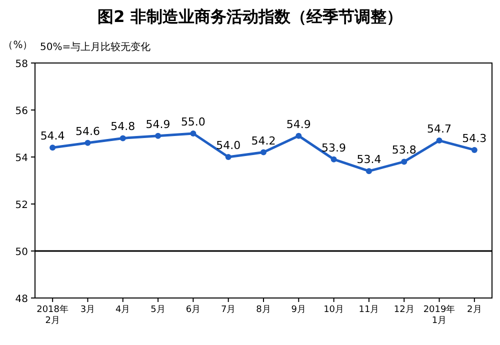 The image size is (500, 345). What do you see at coordinates (88, 310) in the screenshot?
I see `x-tick-label: 3月` at bounding box center [88, 310].